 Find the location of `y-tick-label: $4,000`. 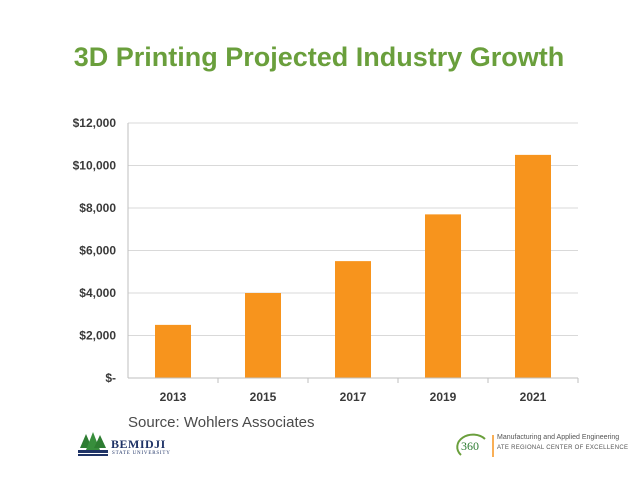

y-tick-label: $4,000 is located at coordinates (97, 293).